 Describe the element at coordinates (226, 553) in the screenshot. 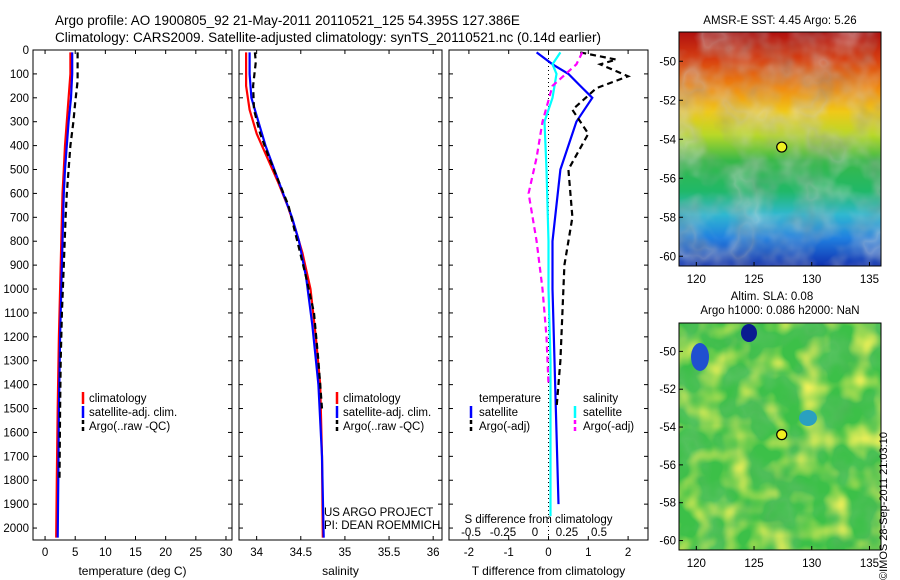

I see `x-tick-label: 30` at that location.